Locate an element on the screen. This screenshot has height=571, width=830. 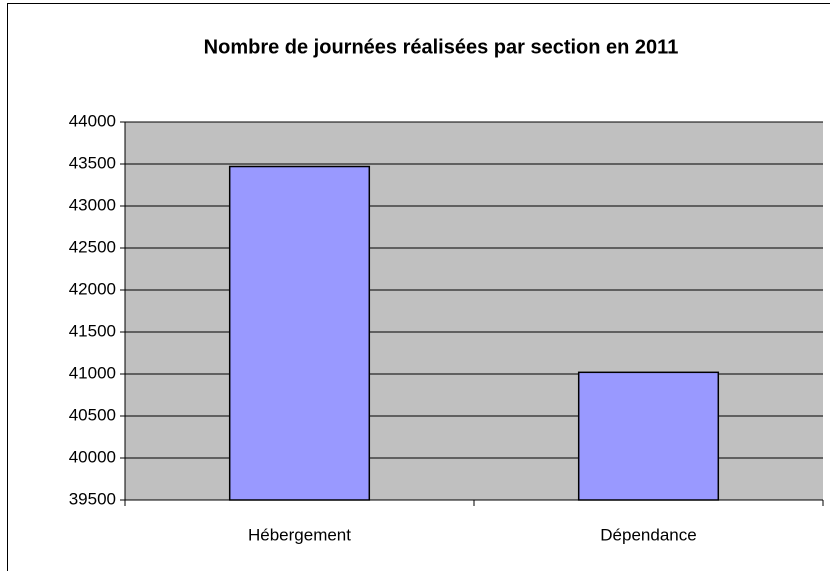
y-tick-label: 41000 is located at coordinates (92, 372).